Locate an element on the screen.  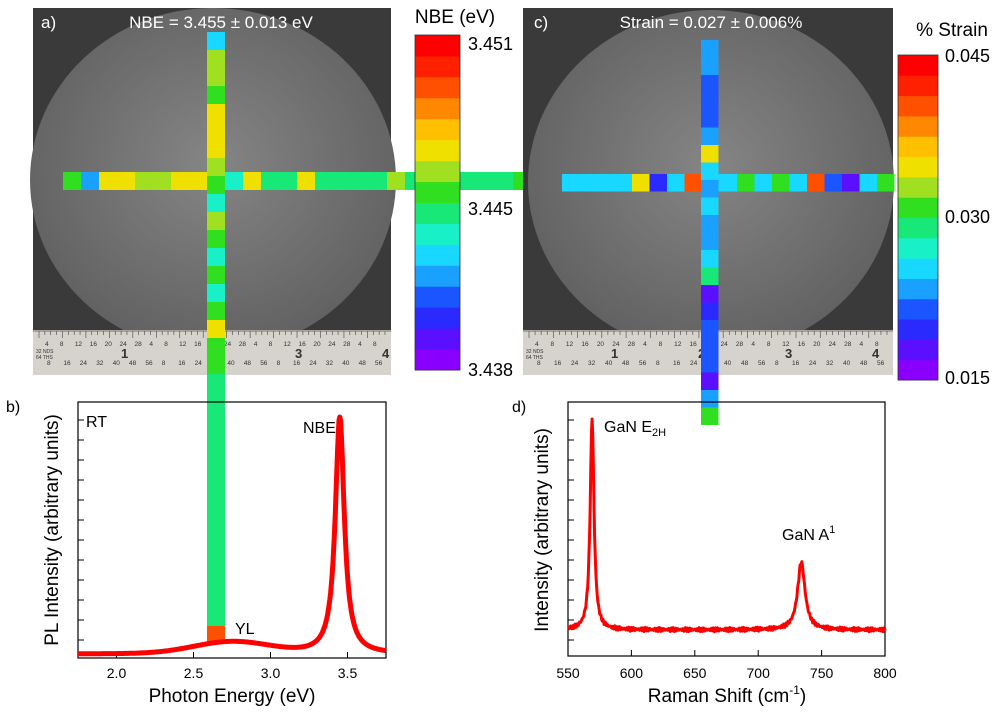
ruler-big-number: 4 is located at coordinates (386, 353).